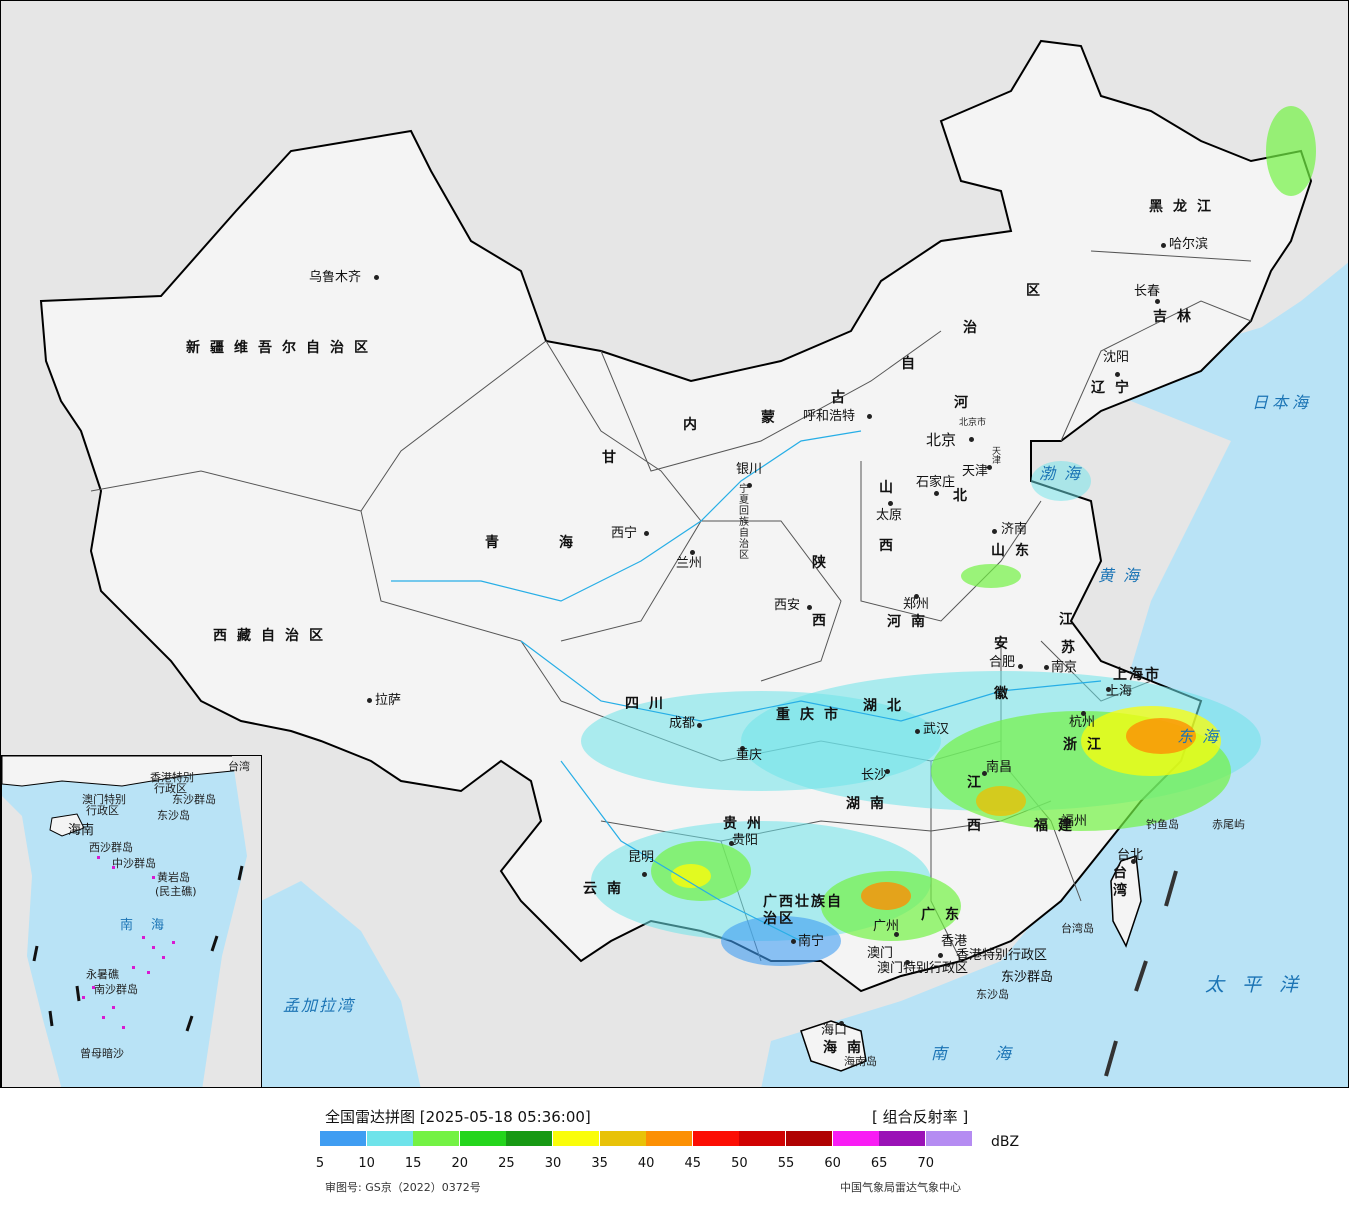 The width and height of the screenshot is (1349, 1208). I want to click on approval-number: 审图号: GS京（2022）0372号, so click(403, 1187).